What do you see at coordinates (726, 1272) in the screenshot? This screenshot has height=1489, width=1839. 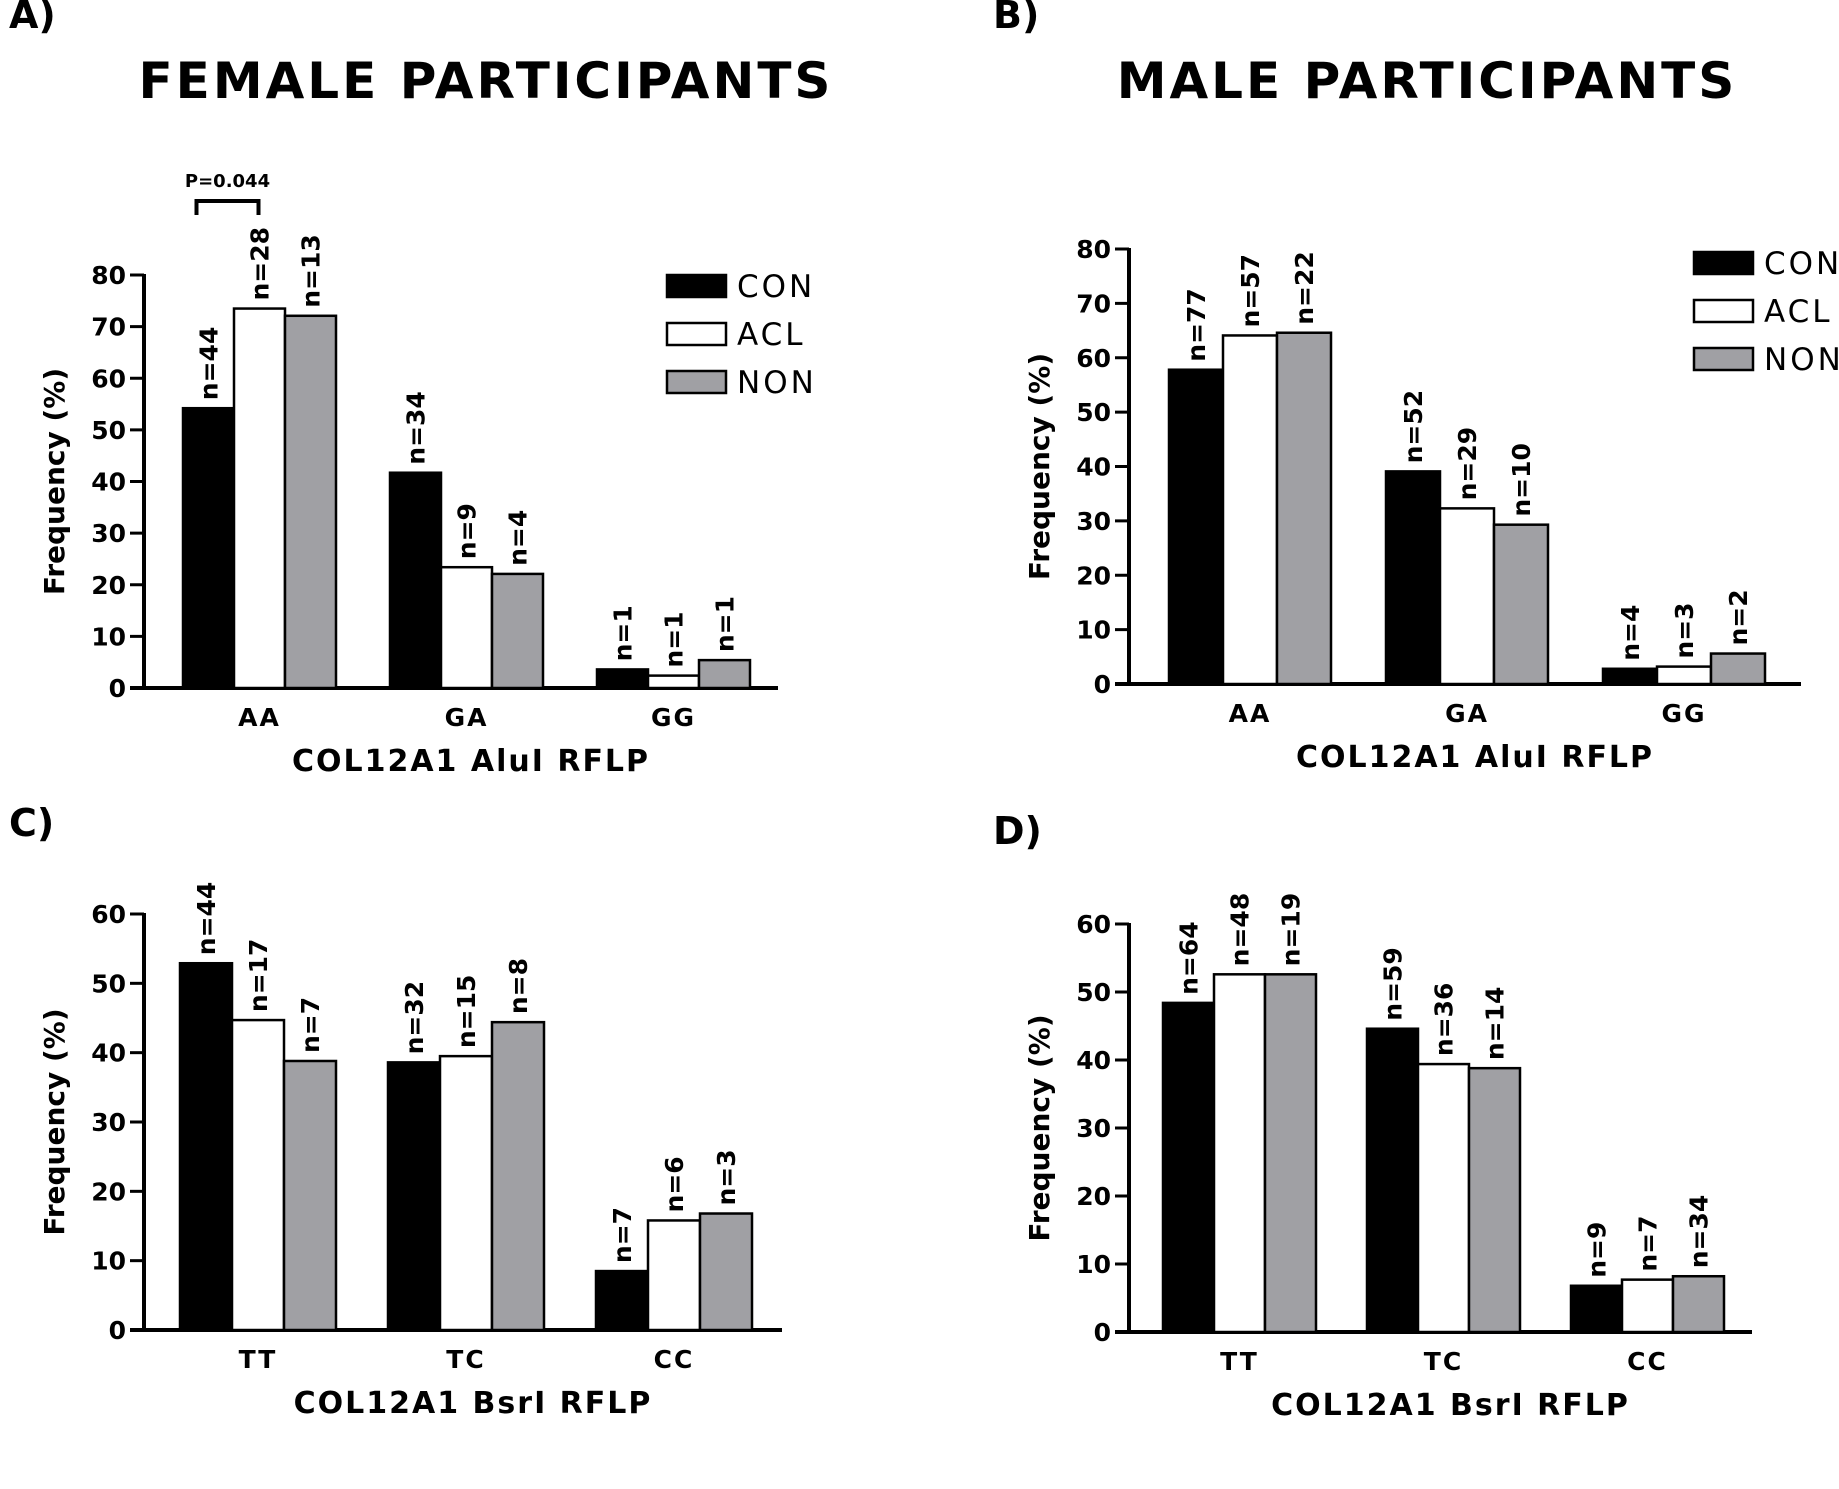 I see `bar-non-cc` at bounding box center [726, 1272].